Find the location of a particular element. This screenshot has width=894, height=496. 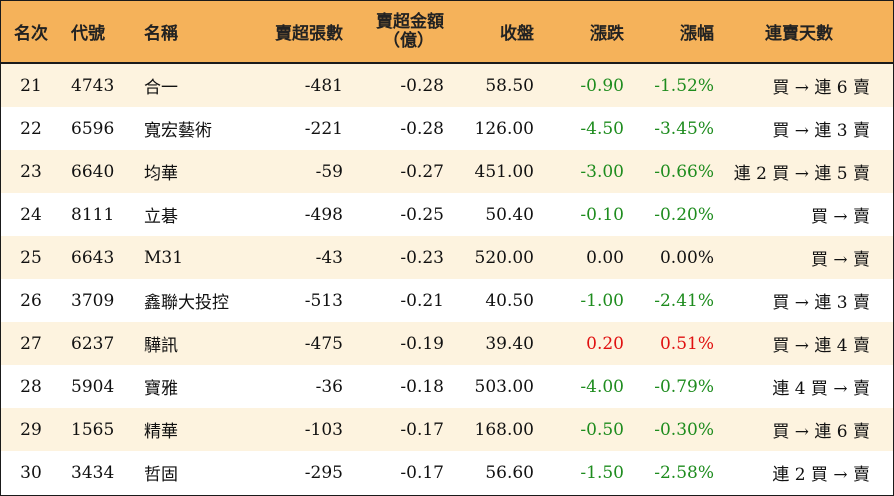

cell-change-pct: -0.79% is located at coordinates (684, 386).